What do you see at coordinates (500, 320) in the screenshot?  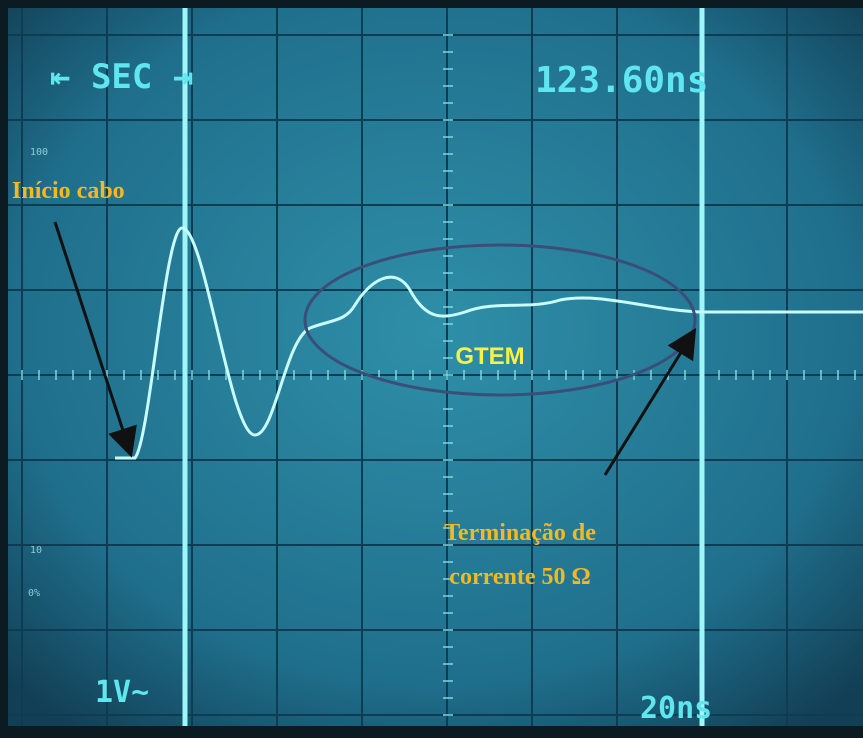 I see `highlight-ellipse` at bounding box center [500, 320].